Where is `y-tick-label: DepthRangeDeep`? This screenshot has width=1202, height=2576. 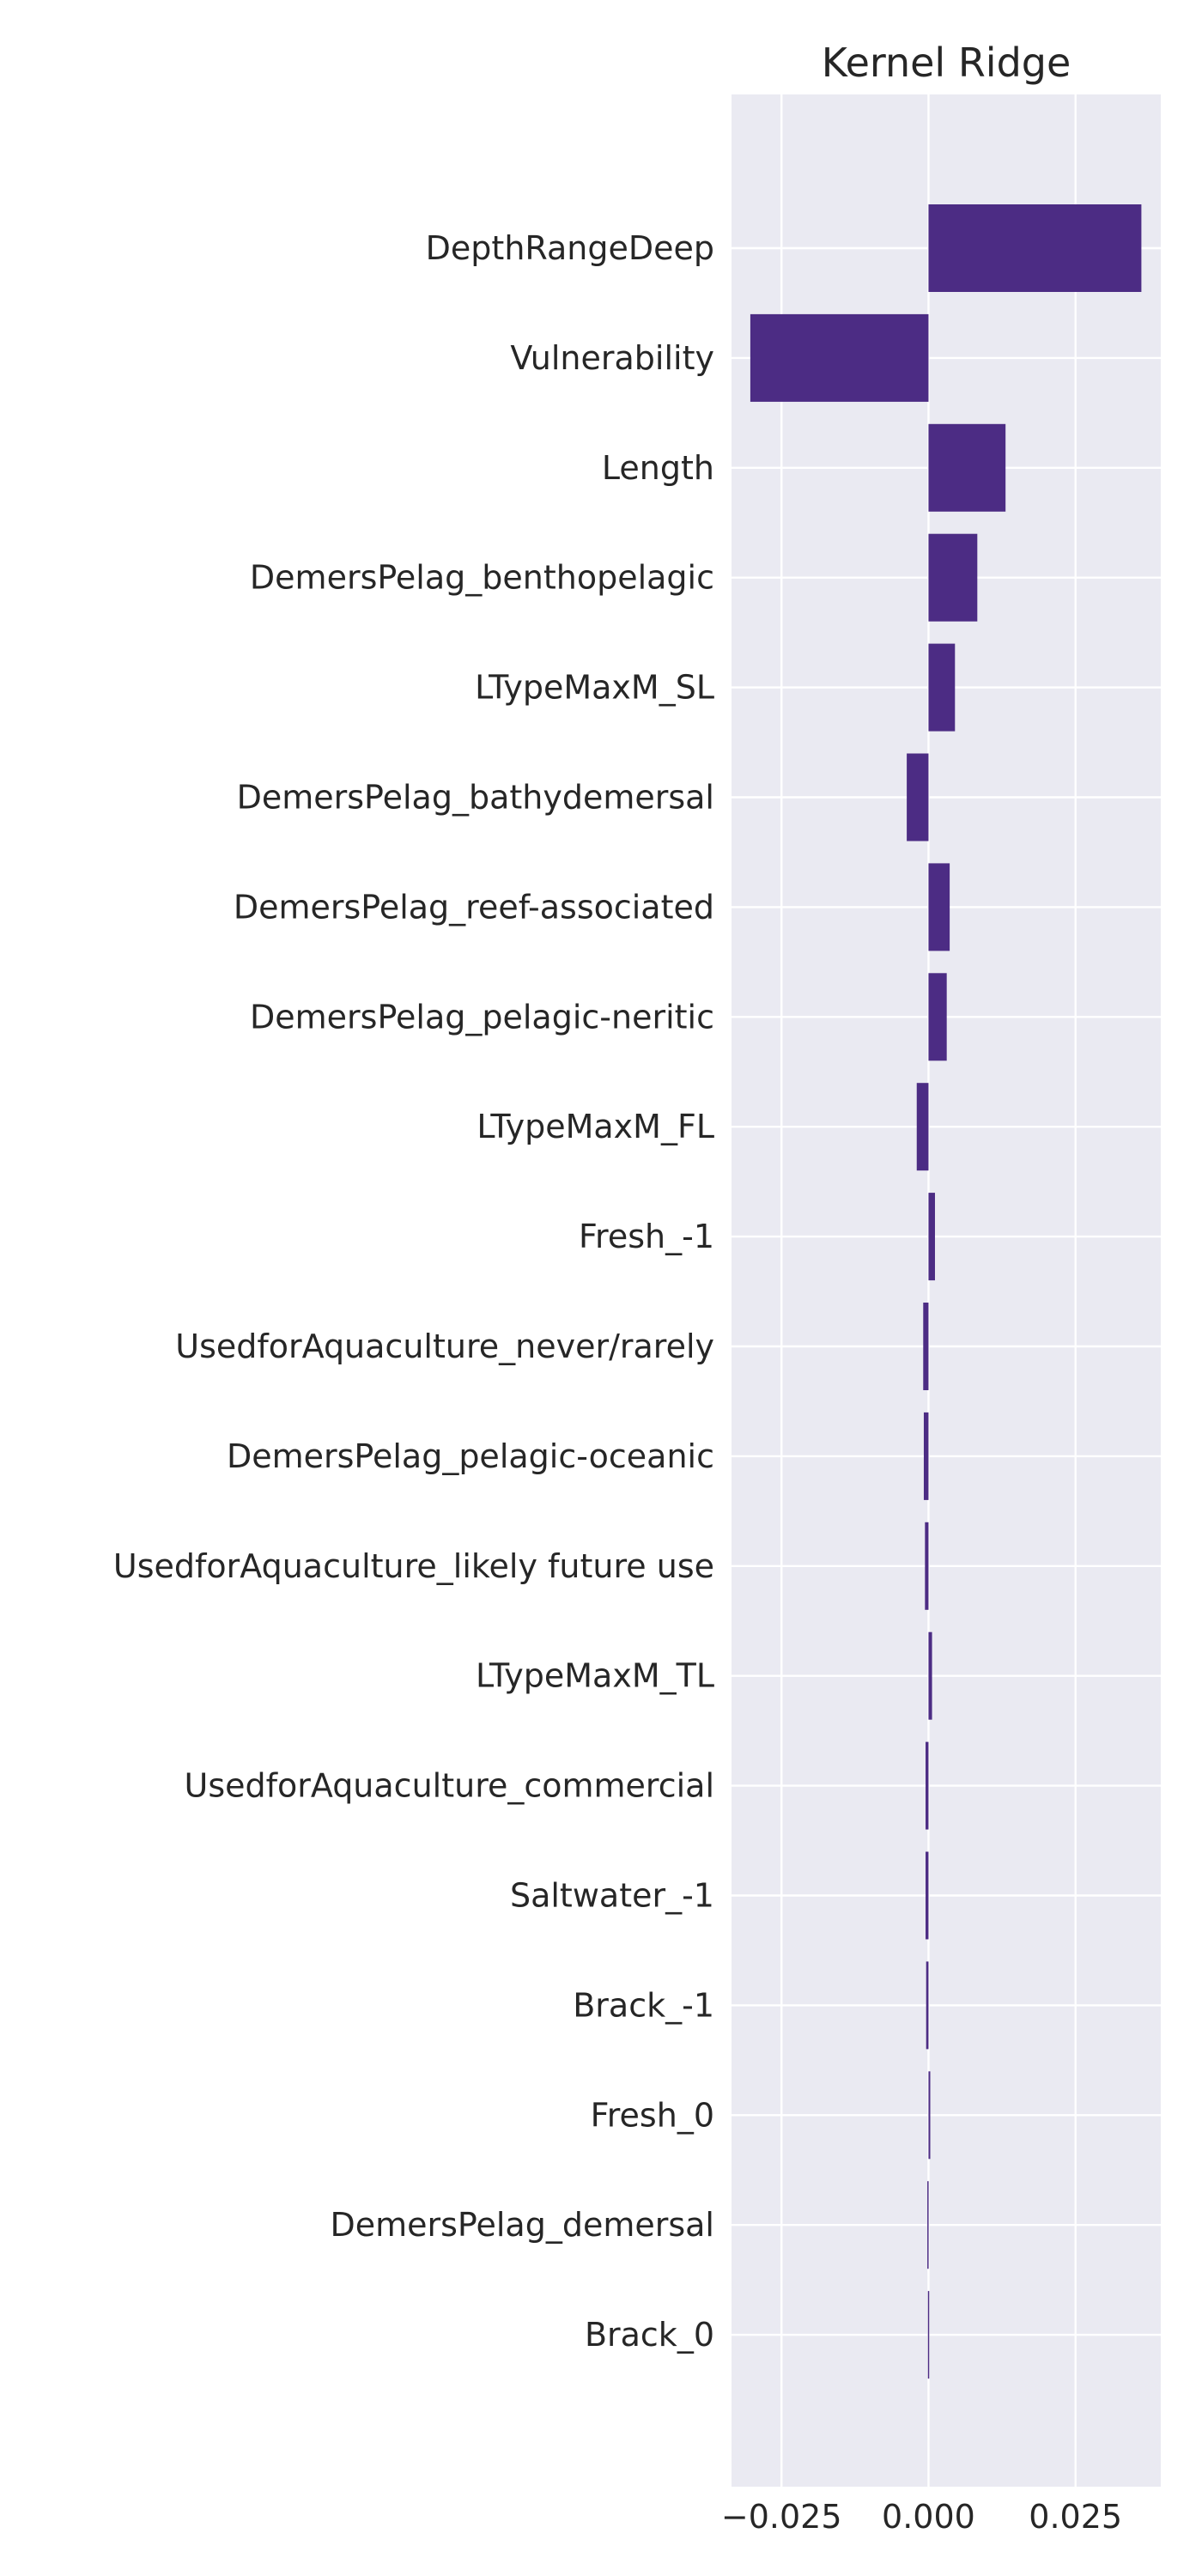 y-tick-label: DepthRangeDeep is located at coordinates (570, 248).